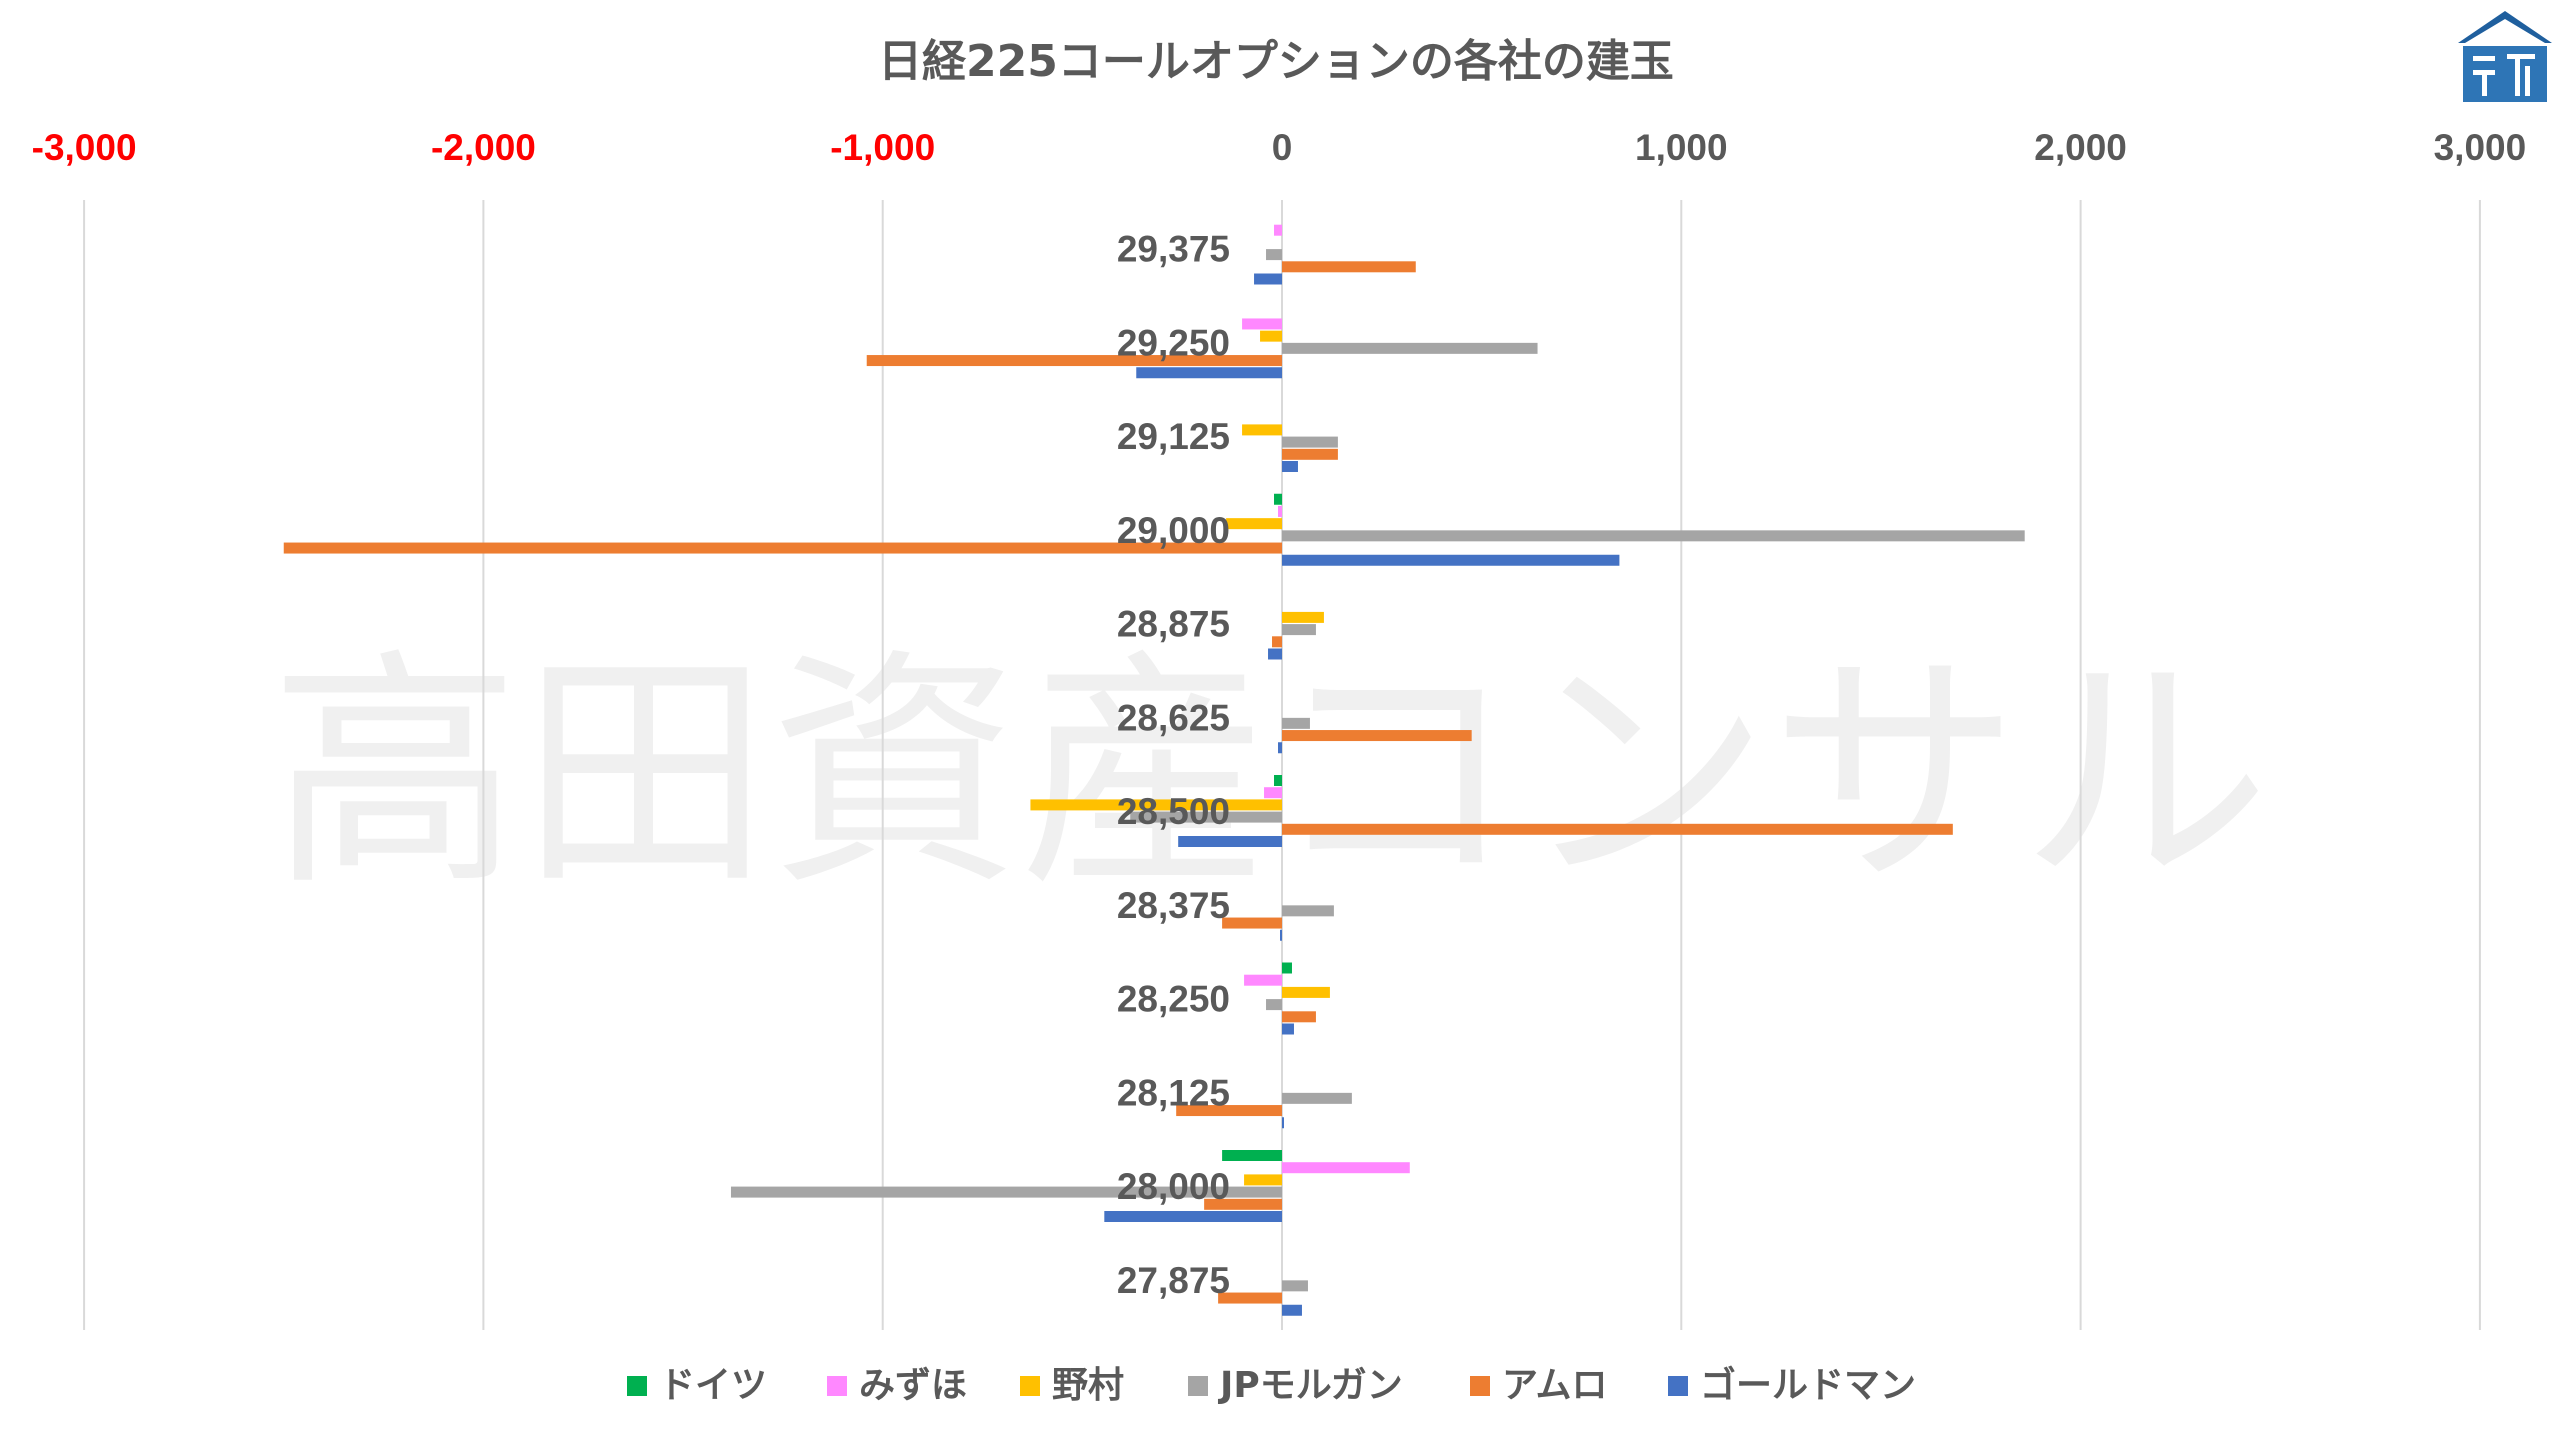 Image resolution: width=2553 pixels, height=1437 pixels. What do you see at coordinates (1088, 1385) in the screenshot?
I see `legend-label: 野村` at bounding box center [1088, 1385].